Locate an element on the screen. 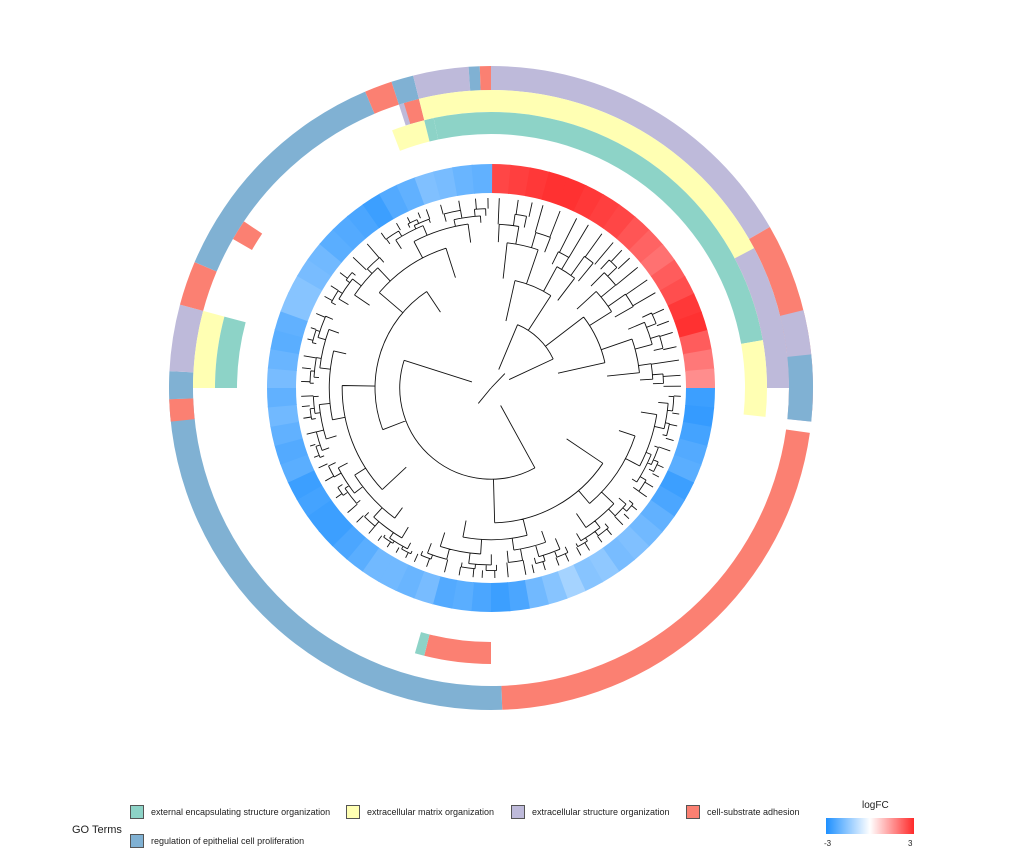 The image size is (1014, 855). legend-item-extracellular-structure: extracellular structure organization is located at coordinates (590, 812).